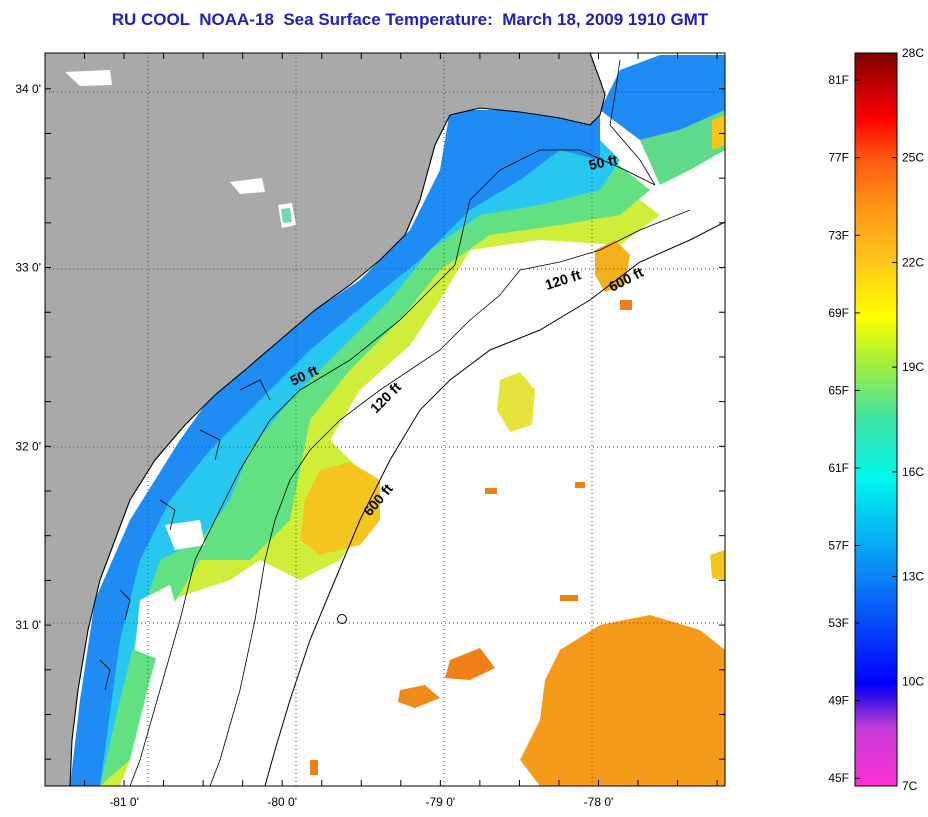 This screenshot has height=817, width=928. What do you see at coordinates (622, 700) in the screenshot?
I see `sst-warm-patch-south` at bounding box center [622, 700].